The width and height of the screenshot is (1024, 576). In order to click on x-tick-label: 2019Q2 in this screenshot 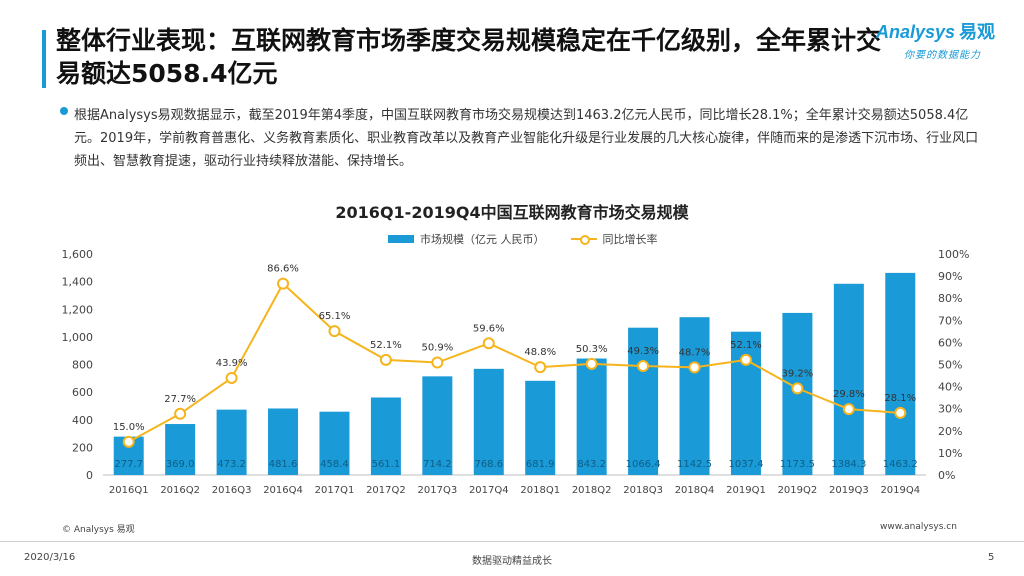, I will do `click(798, 490)`.